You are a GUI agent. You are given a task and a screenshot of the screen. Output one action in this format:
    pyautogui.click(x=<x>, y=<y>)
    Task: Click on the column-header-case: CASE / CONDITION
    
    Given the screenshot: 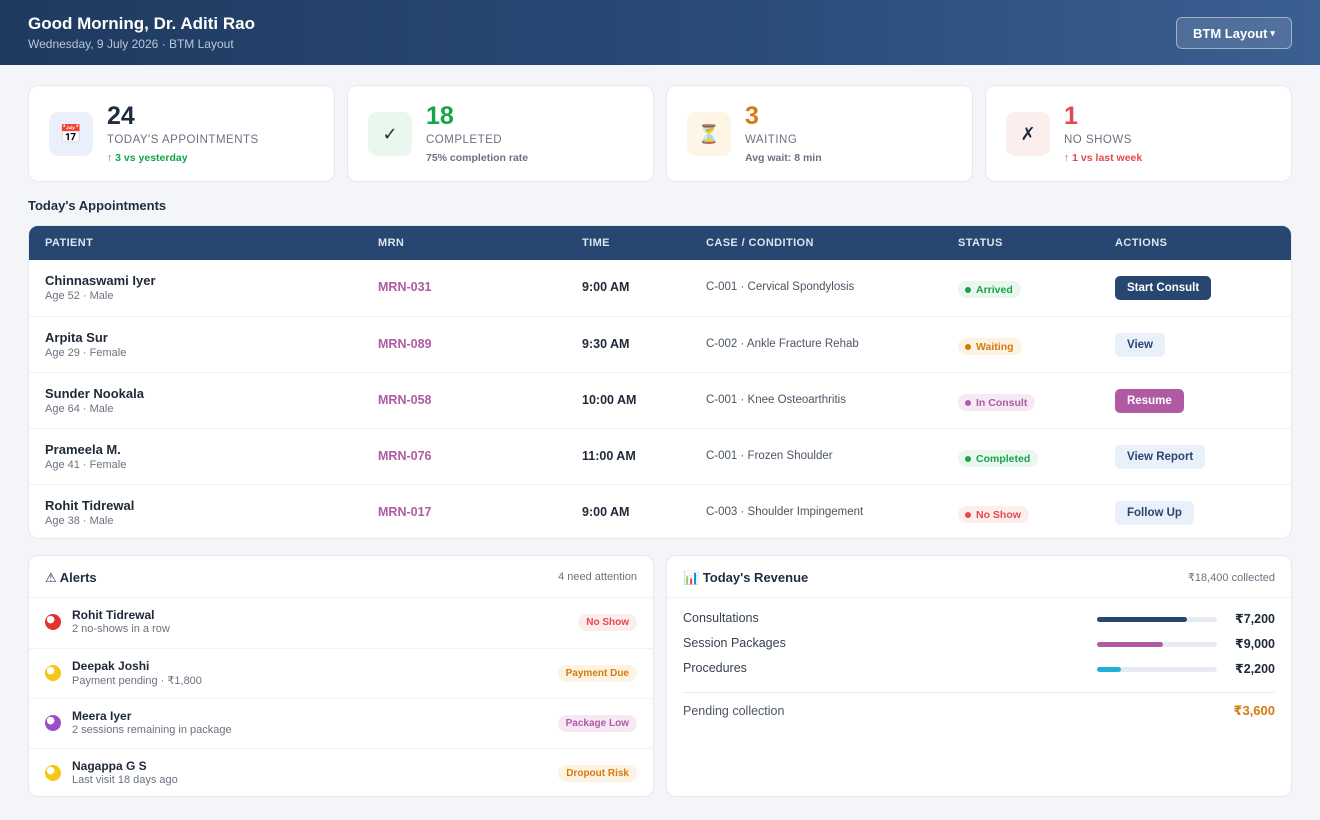 What is the action you would take?
    pyautogui.click(x=760, y=243)
    